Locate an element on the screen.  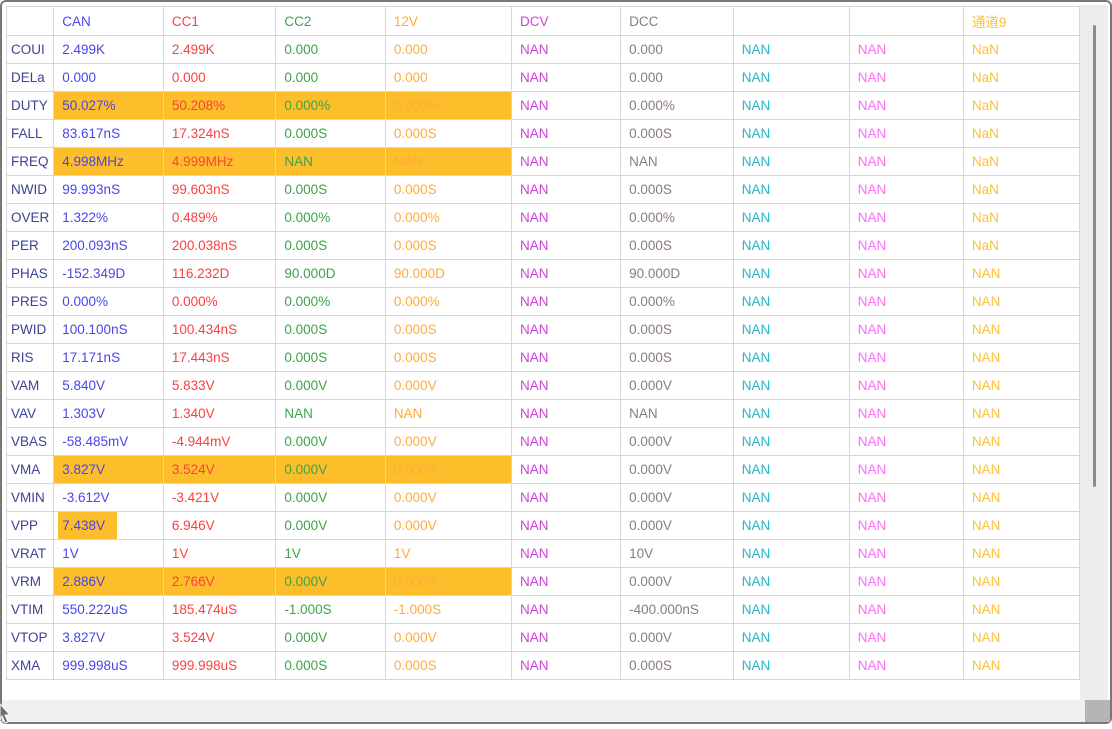
row-label: VTOP is located at coordinates (30, 637).